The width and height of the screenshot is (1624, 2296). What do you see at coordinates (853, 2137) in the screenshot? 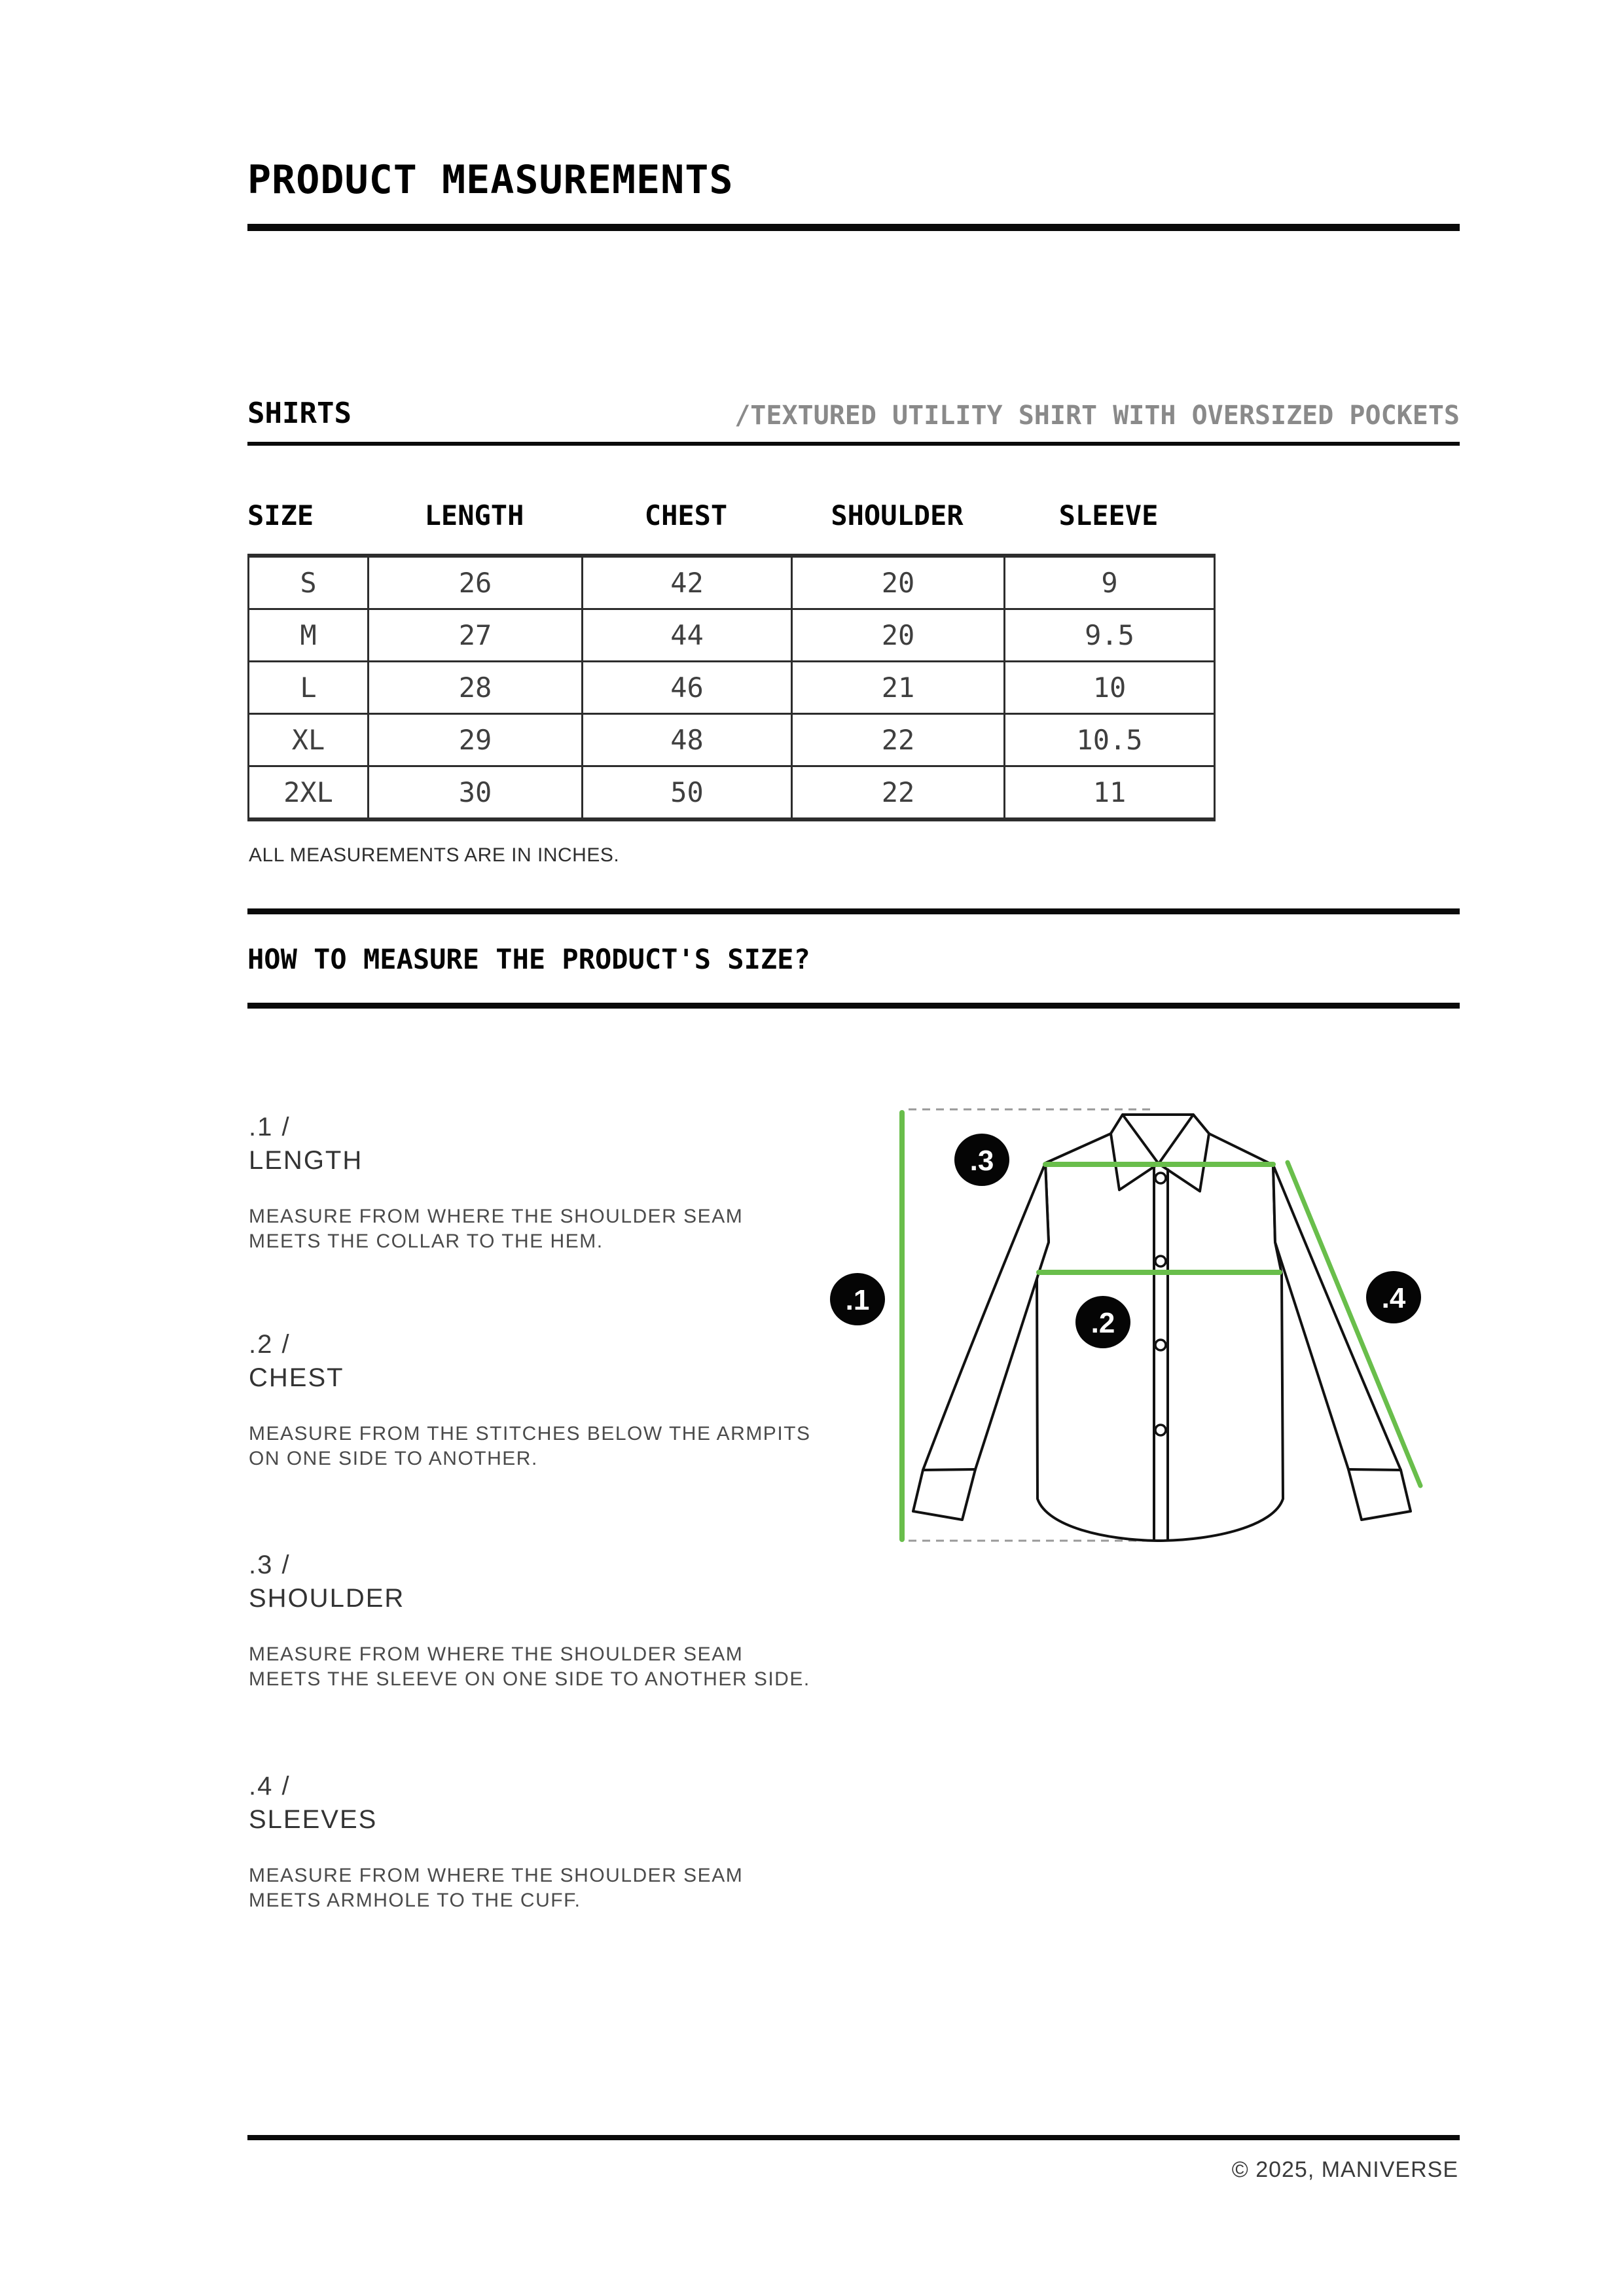
I see `footer-divider` at bounding box center [853, 2137].